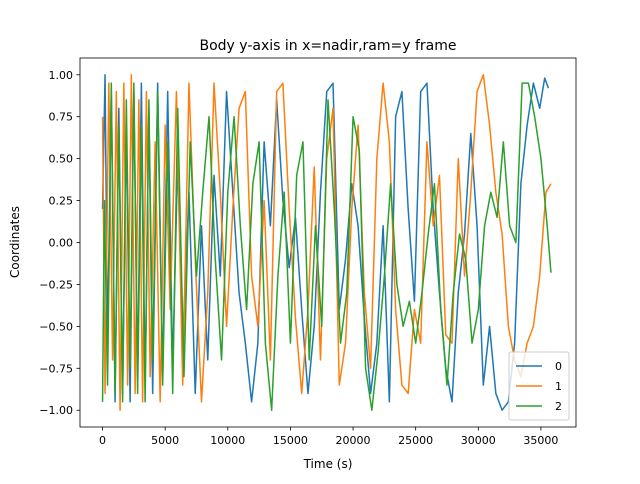  I want to click on legend: 0 1 2, so click(539, 386).